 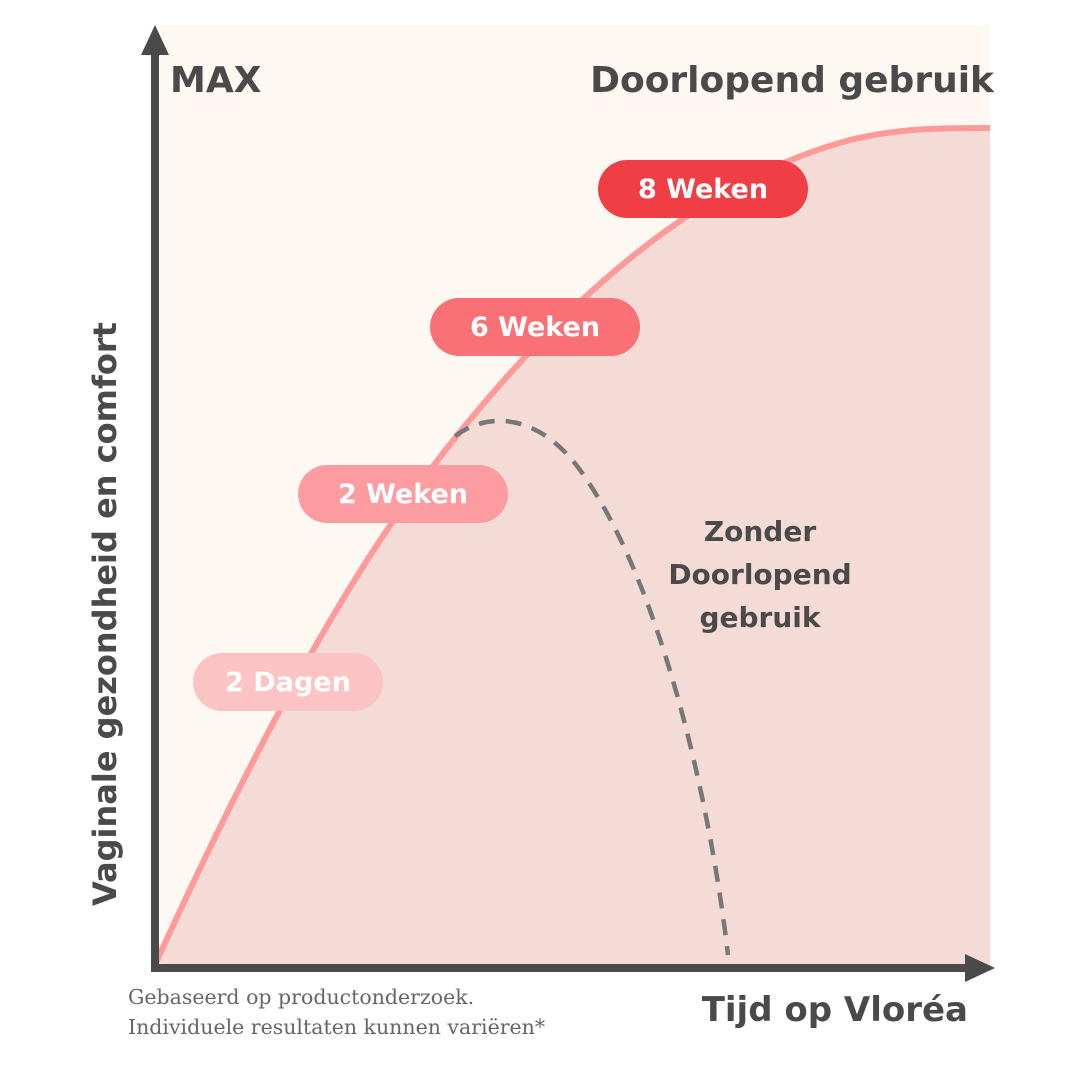 What do you see at coordinates (703, 189) in the screenshot?
I see `milestone-8-weken: 8 Weken` at bounding box center [703, 189].